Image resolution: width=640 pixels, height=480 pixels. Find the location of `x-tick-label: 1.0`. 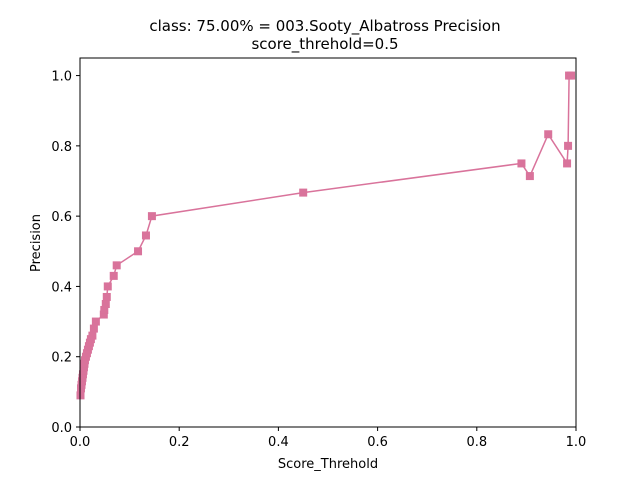

x-tick-label: 1.0 is located at coordinates (576, 442).